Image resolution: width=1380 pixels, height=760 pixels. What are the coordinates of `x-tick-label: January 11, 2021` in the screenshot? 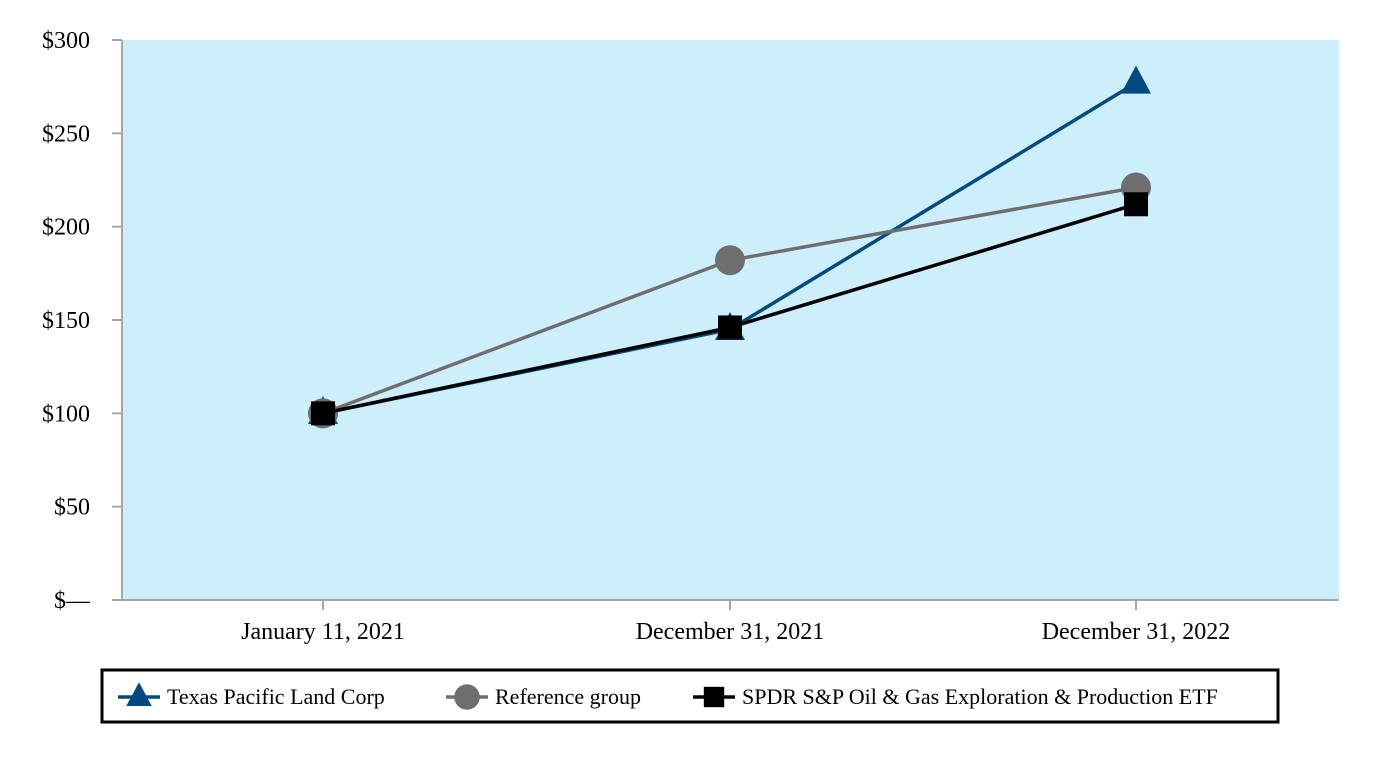 It's located at (323, 632).